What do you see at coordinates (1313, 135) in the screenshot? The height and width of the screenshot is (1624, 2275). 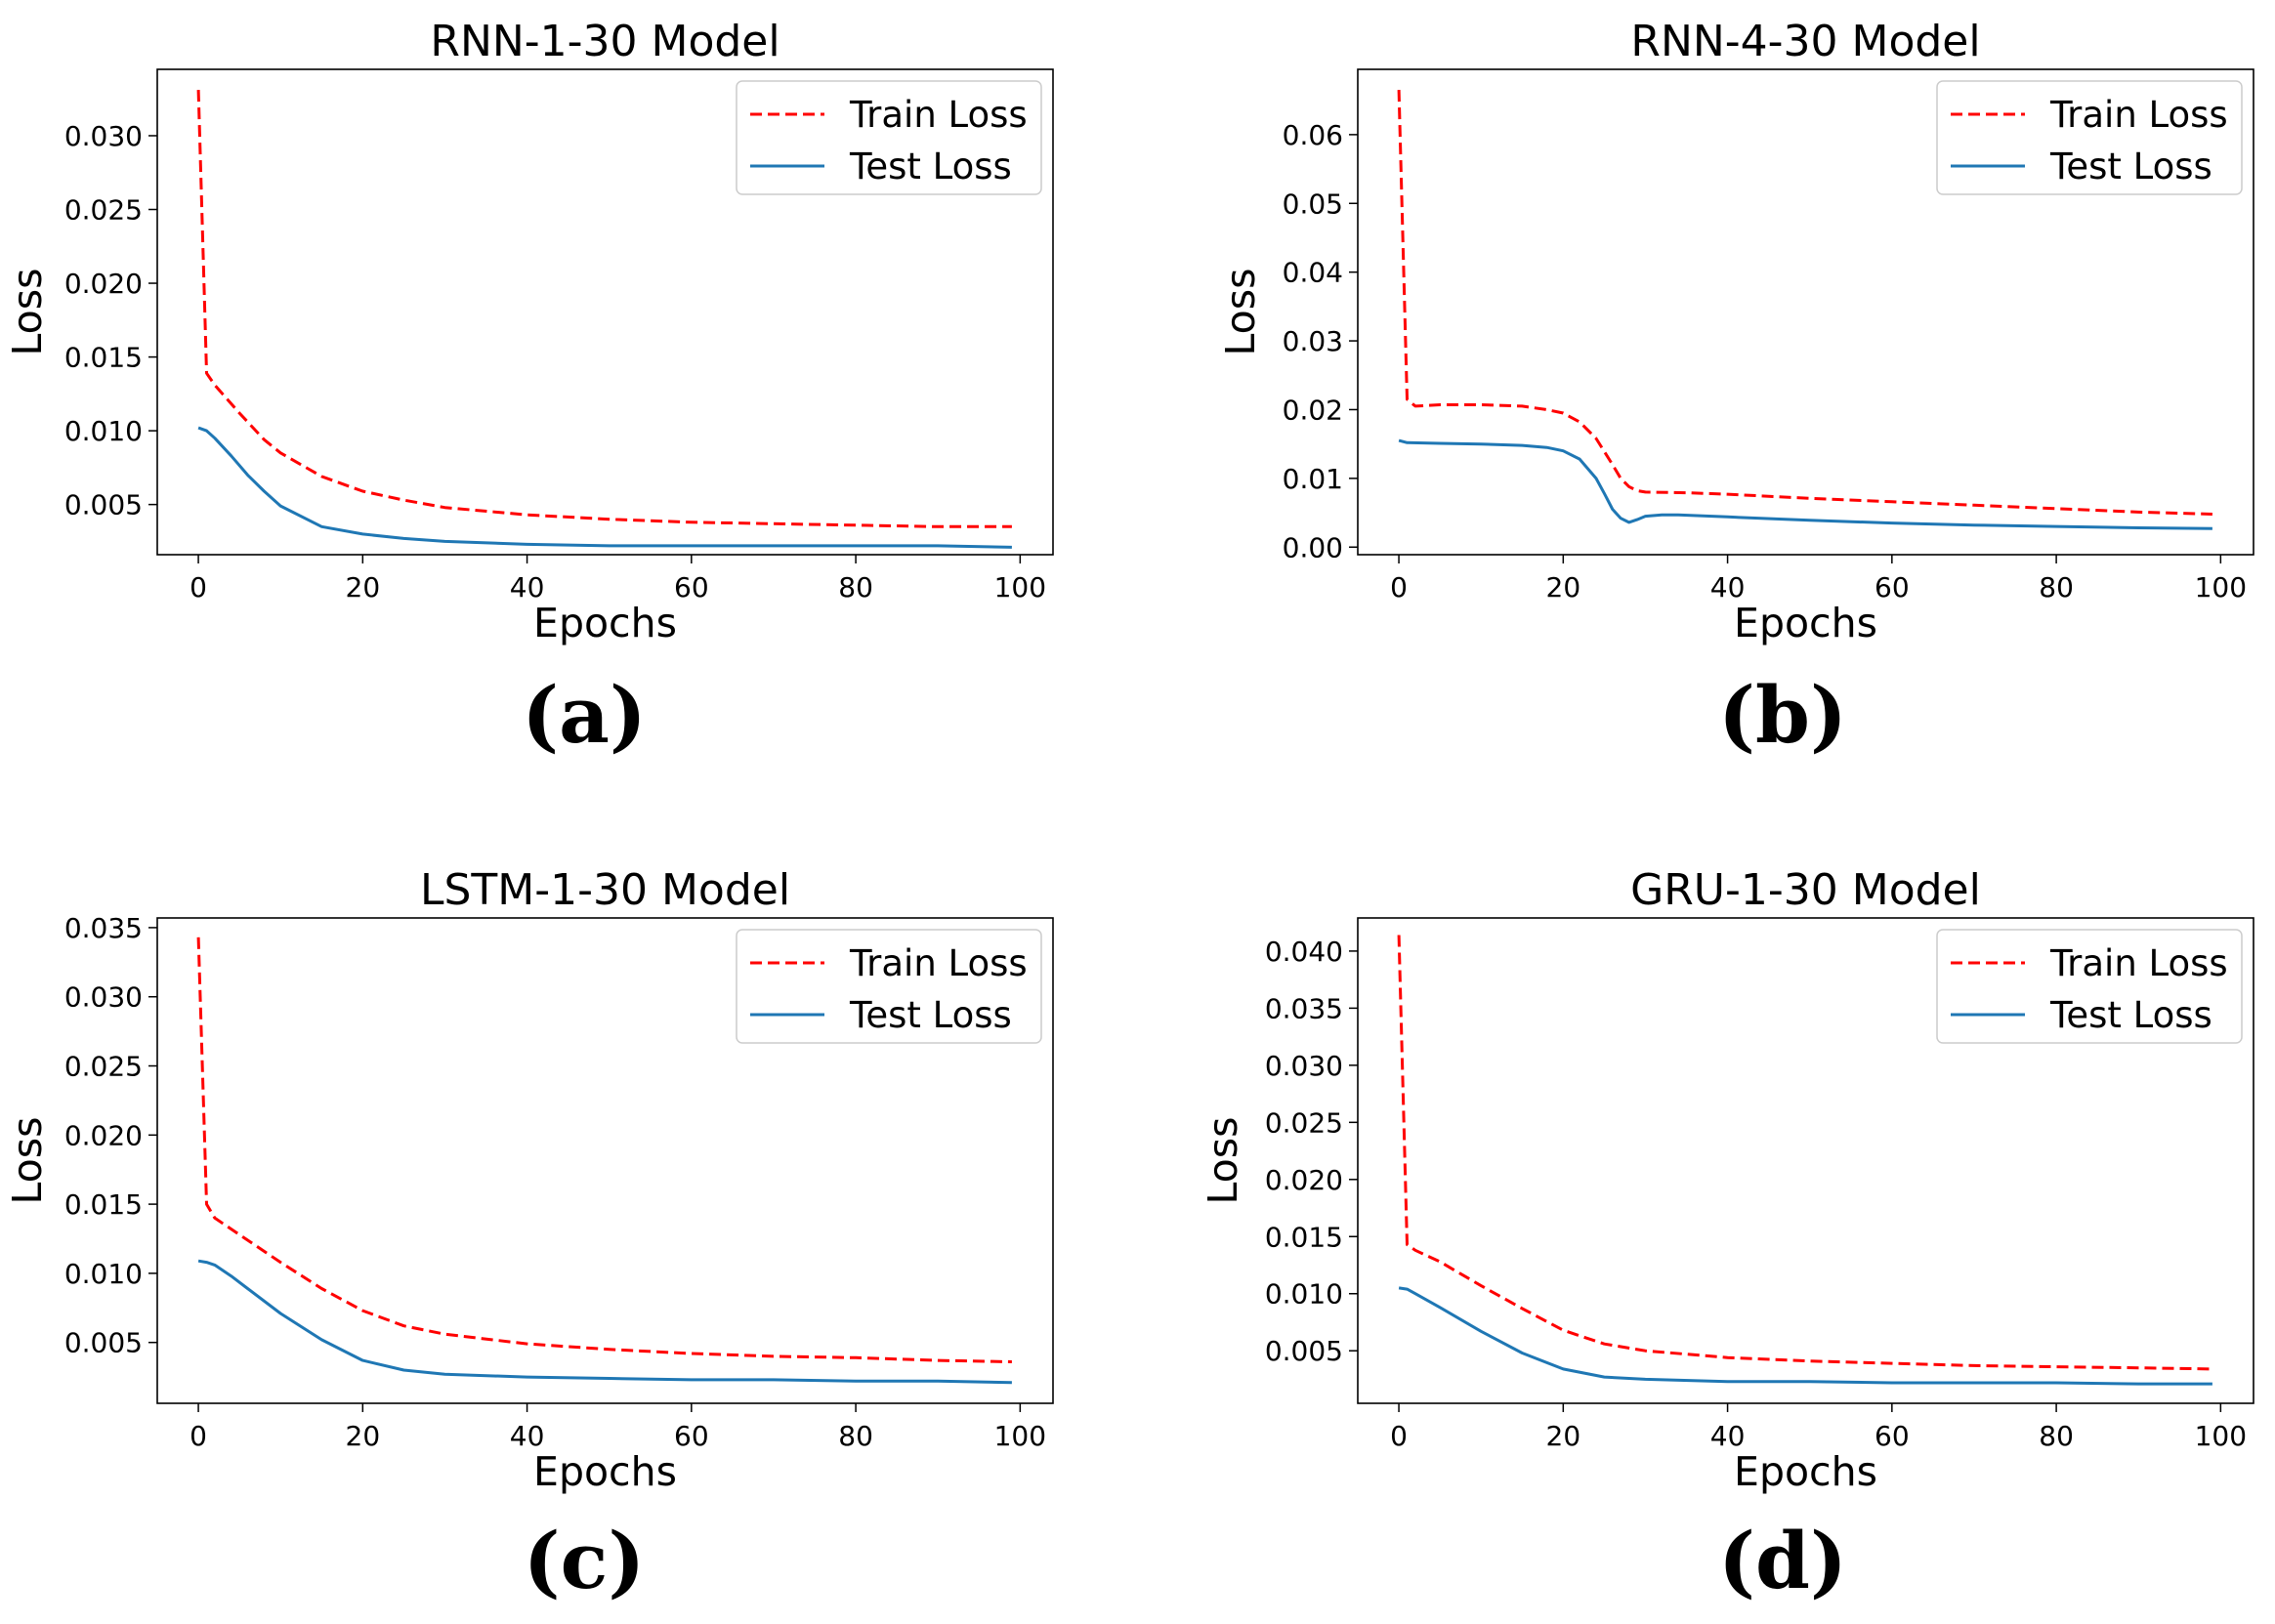 I see `y-tick-label: 0.06` at bounding box center [1313, 135].